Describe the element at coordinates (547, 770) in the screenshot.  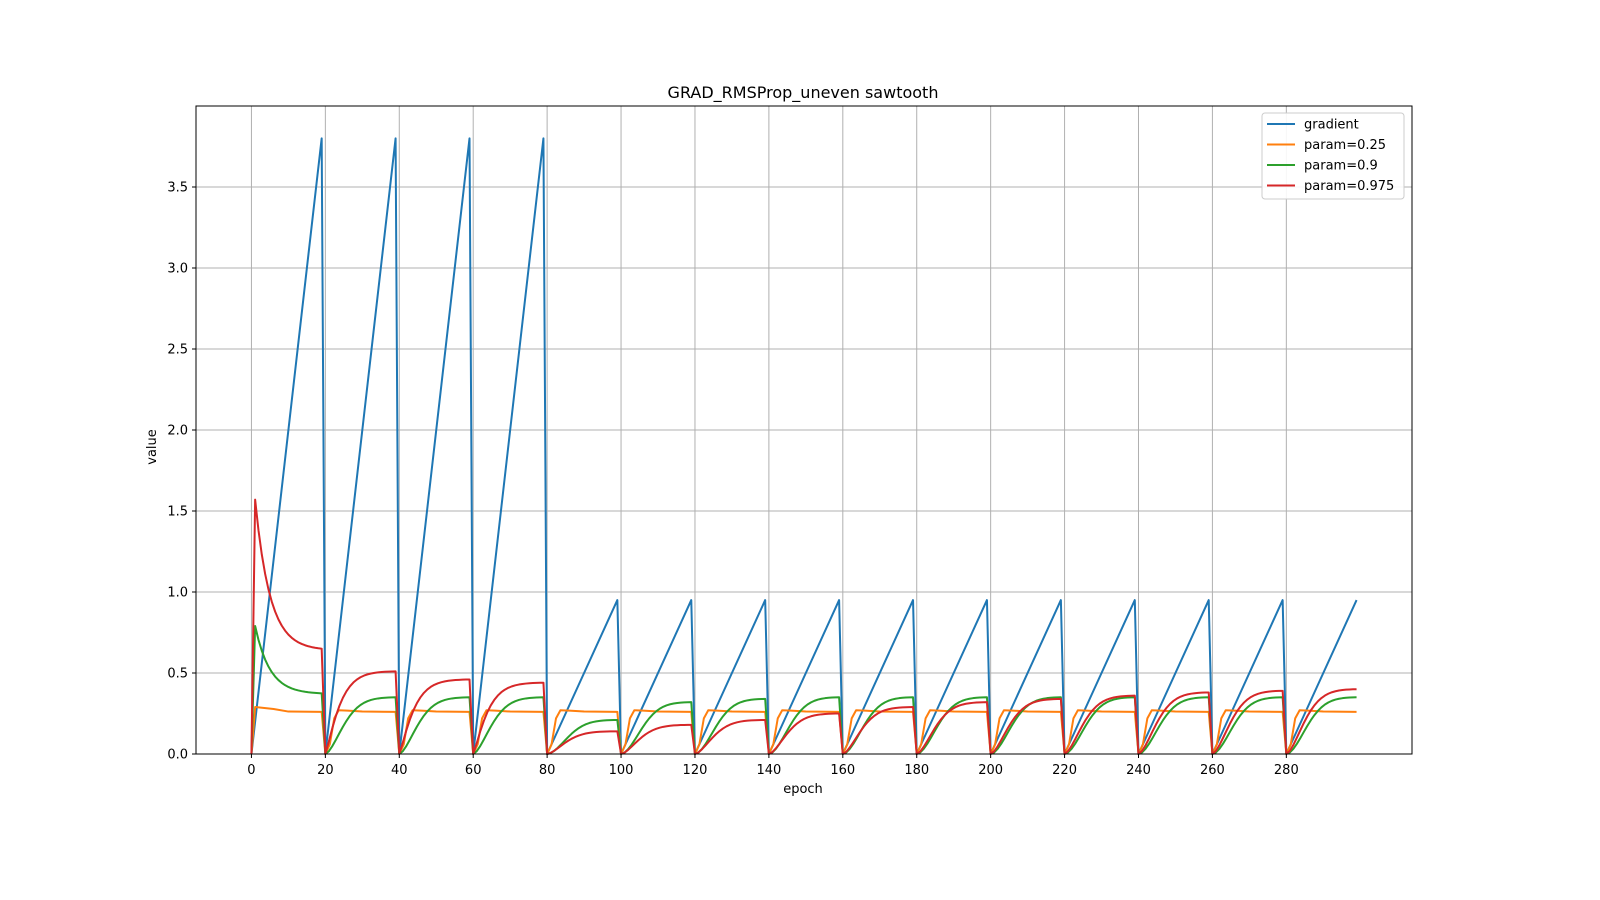
I see `x-tick-label: 80` at that location.